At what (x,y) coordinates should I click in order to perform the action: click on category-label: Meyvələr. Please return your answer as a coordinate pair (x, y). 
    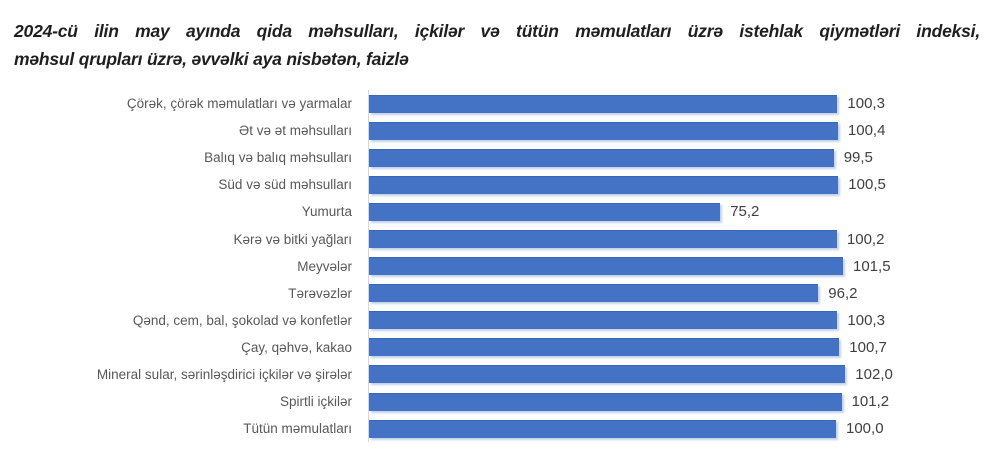
    Looking at the image, I should click on (324, 266).